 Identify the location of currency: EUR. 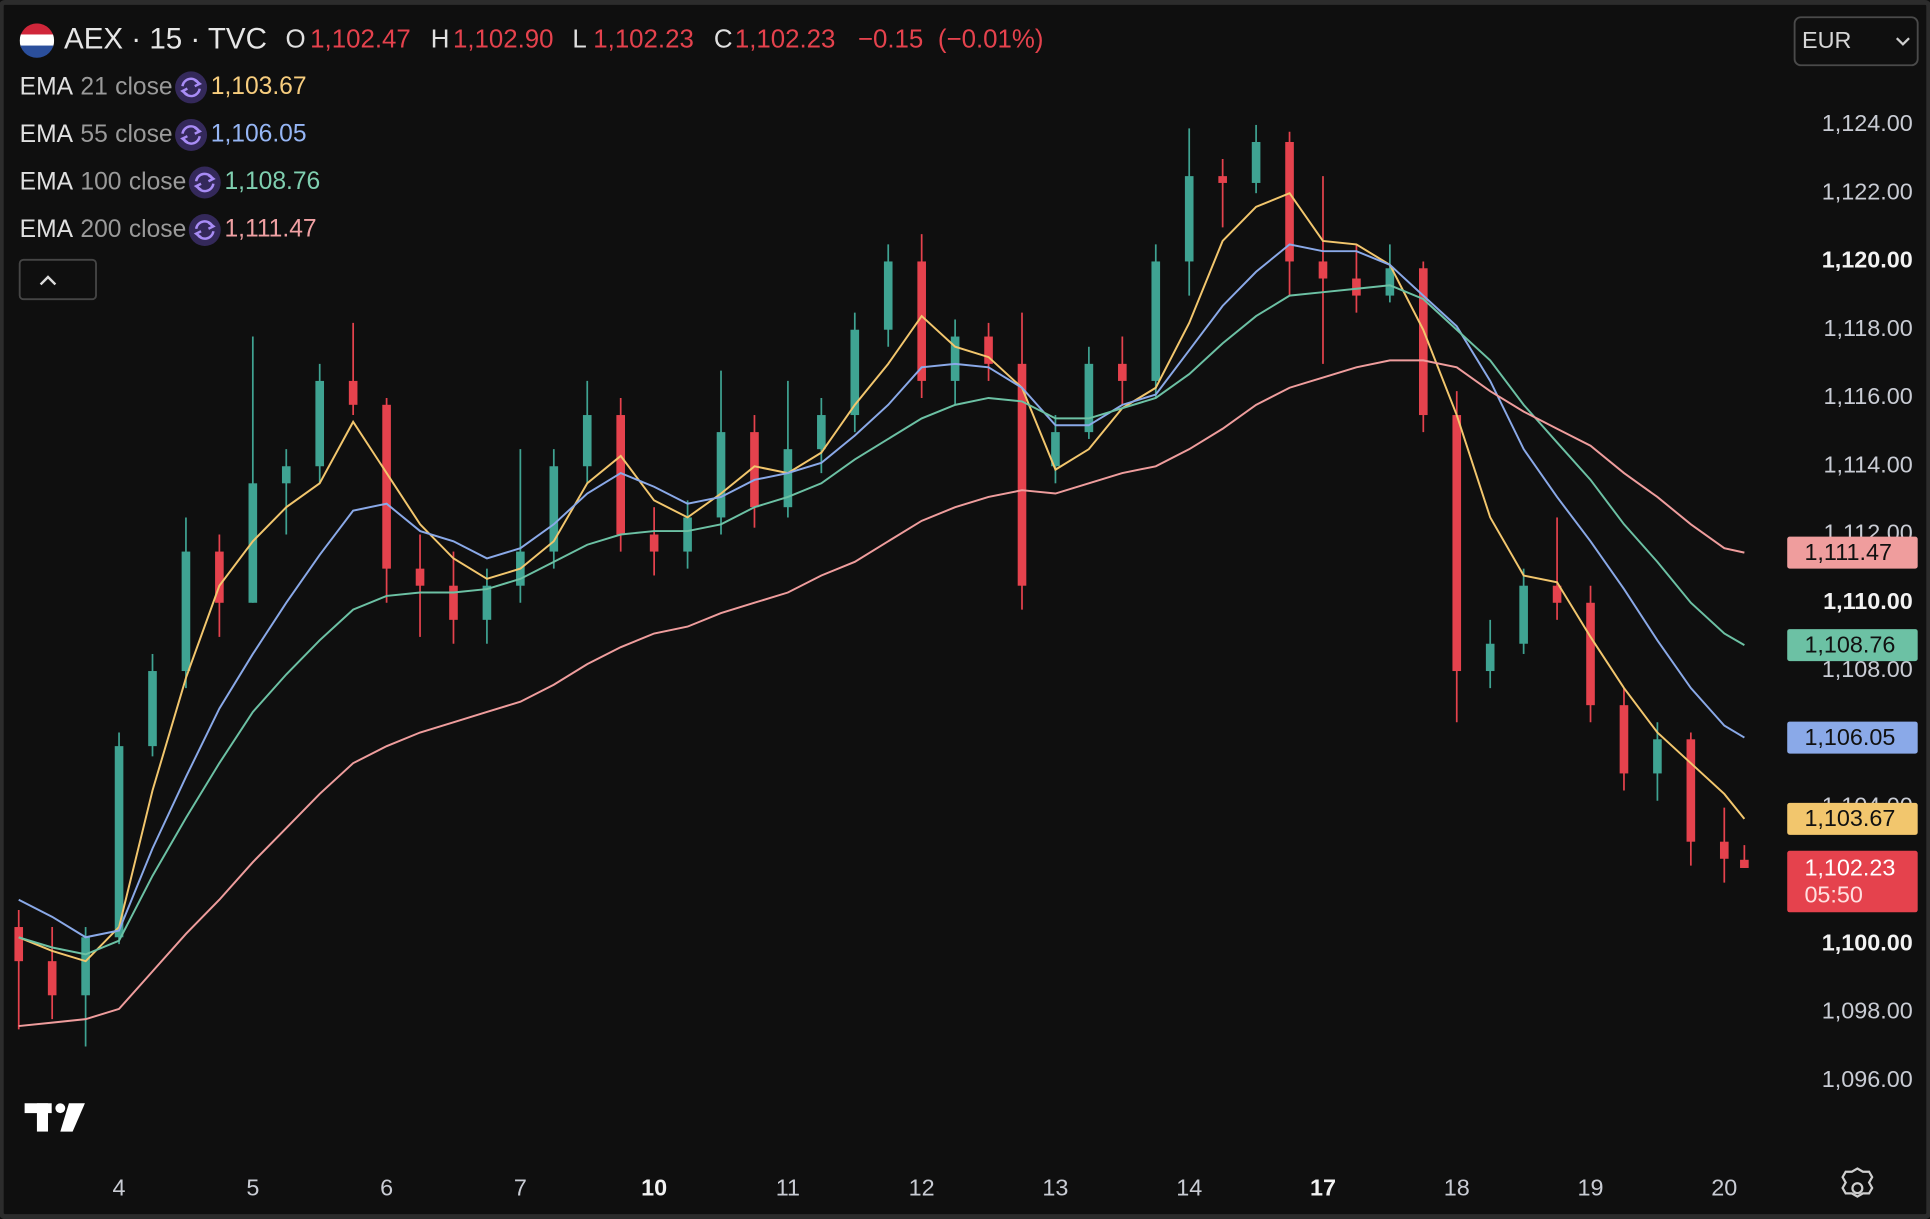
(1826, 40).